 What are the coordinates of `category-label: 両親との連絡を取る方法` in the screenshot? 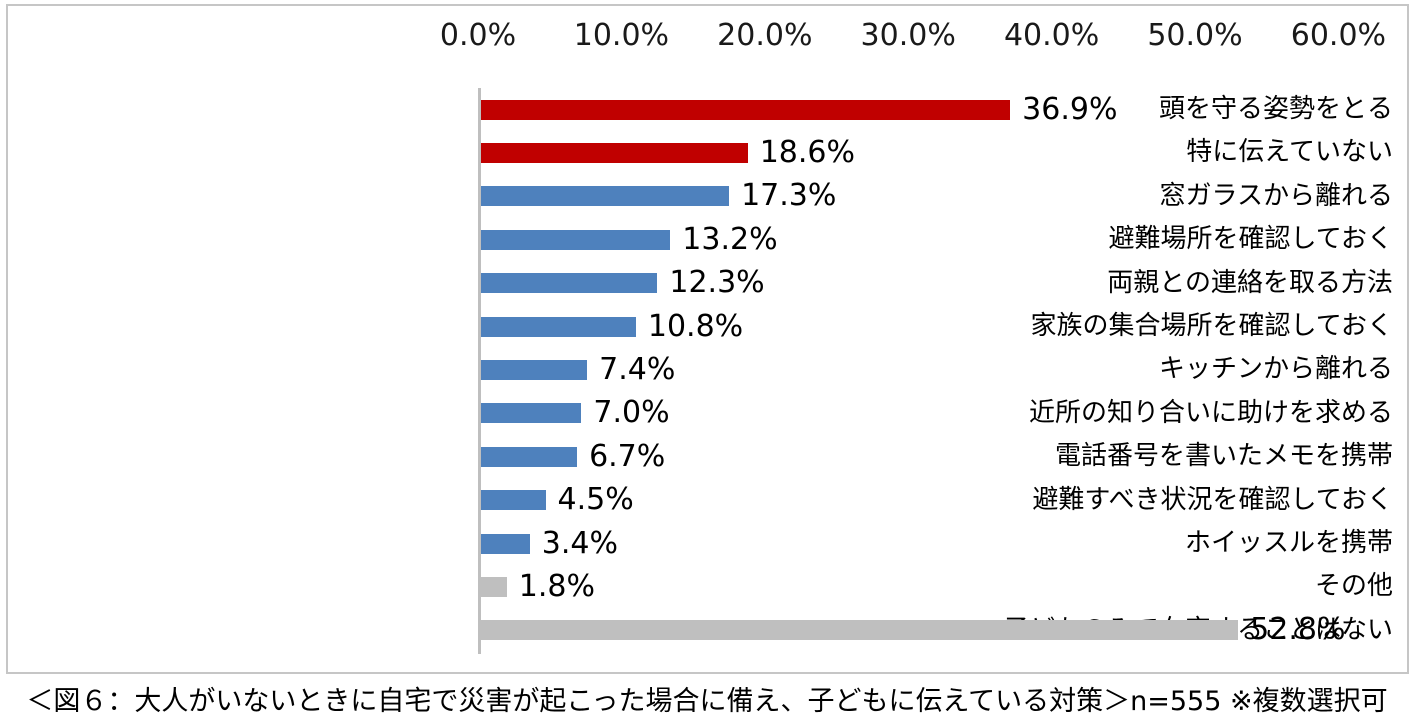 It's located at (1250, 282).